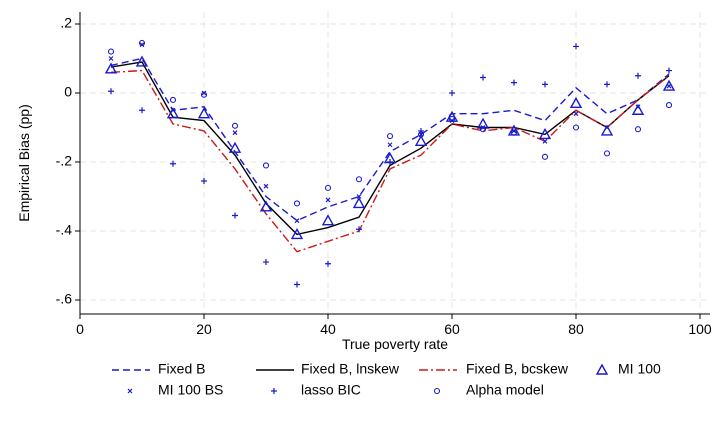 Image resolution: width=720 pixels, height=432 pixels. I want to click on x-tick-label: 60, so click(452, 329).